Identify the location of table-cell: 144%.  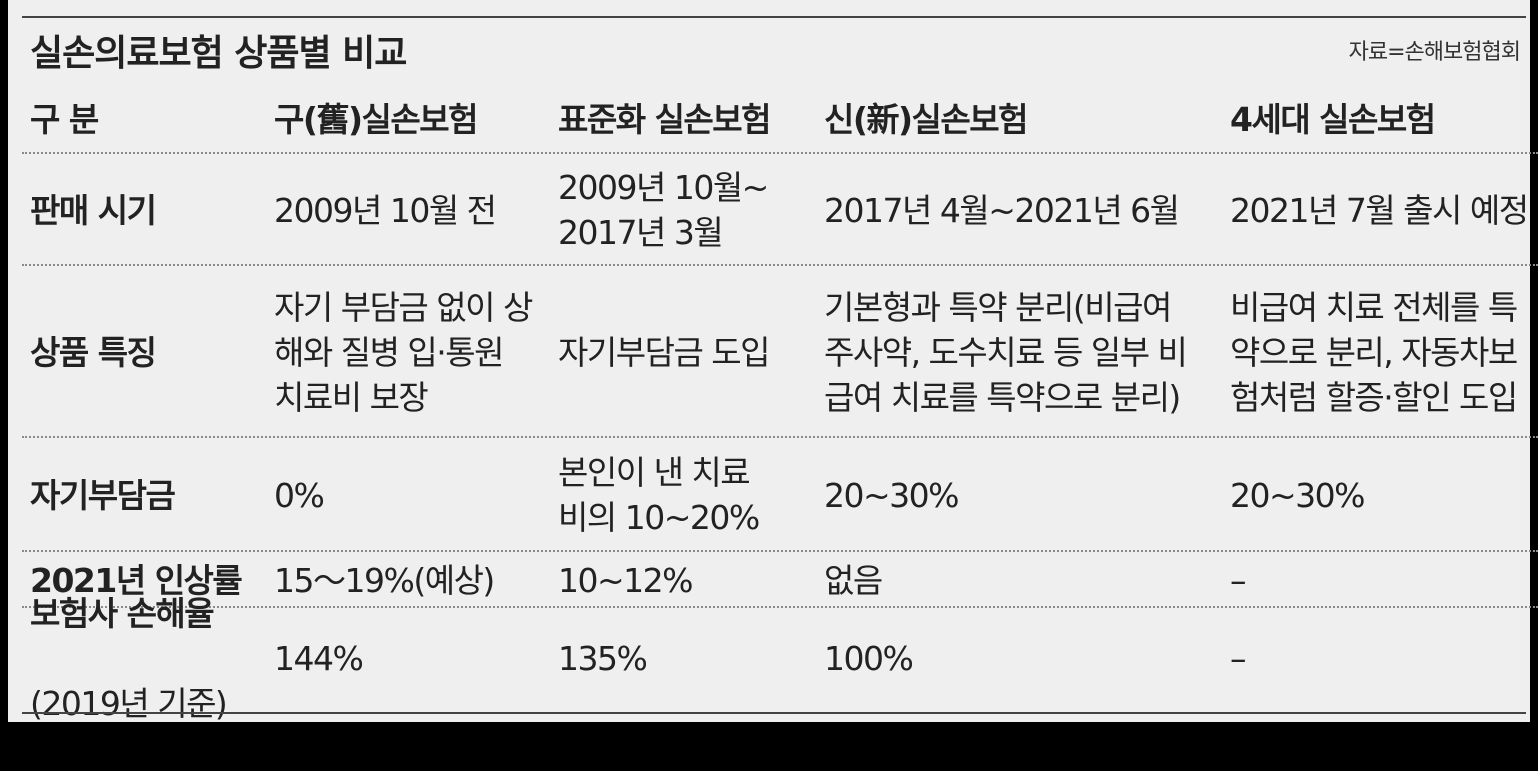
(319, 658).